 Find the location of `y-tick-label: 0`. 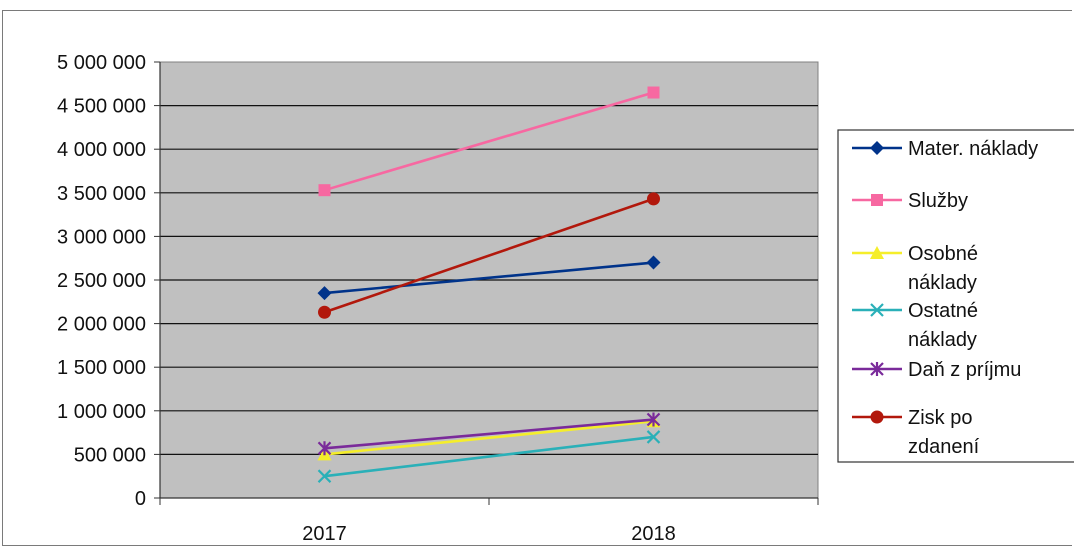

y-tick-label: 0 is located at coordinates (140, 499).